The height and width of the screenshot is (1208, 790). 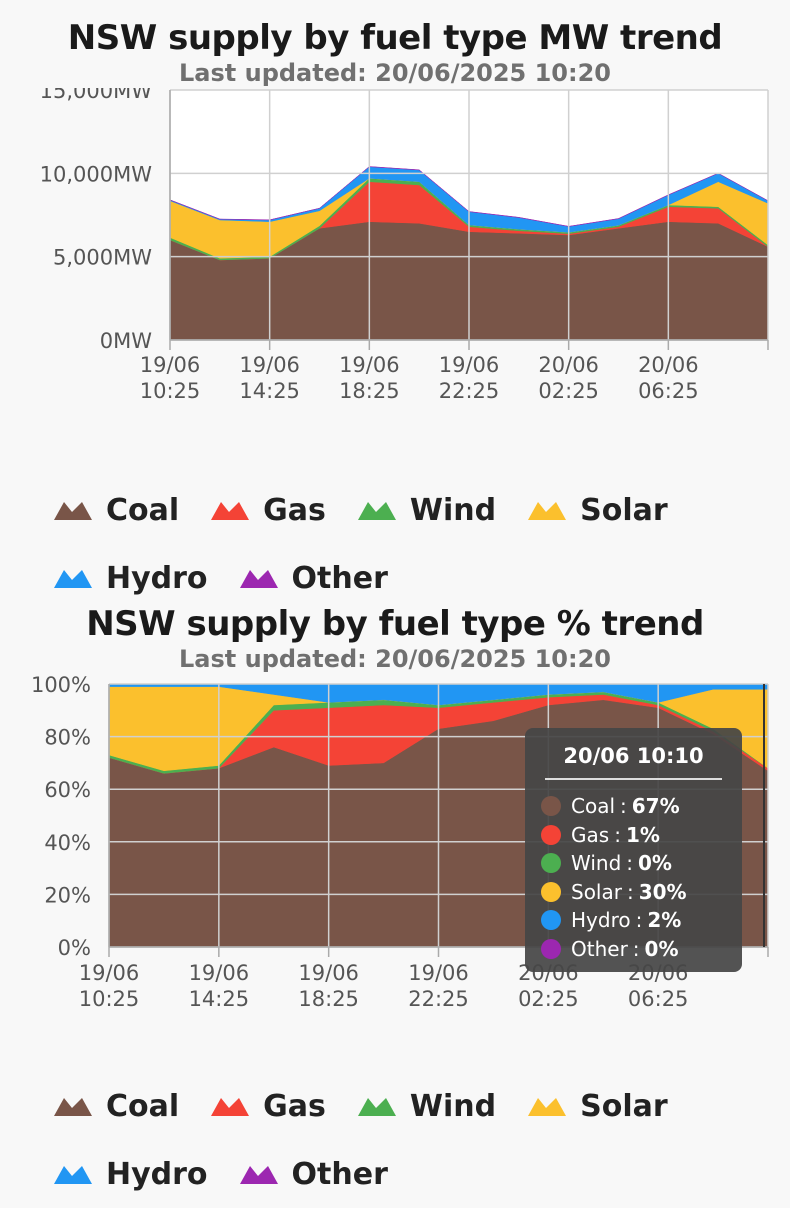 I want to click on tooltip-series-name: Coal, so click(x=593, y=806).